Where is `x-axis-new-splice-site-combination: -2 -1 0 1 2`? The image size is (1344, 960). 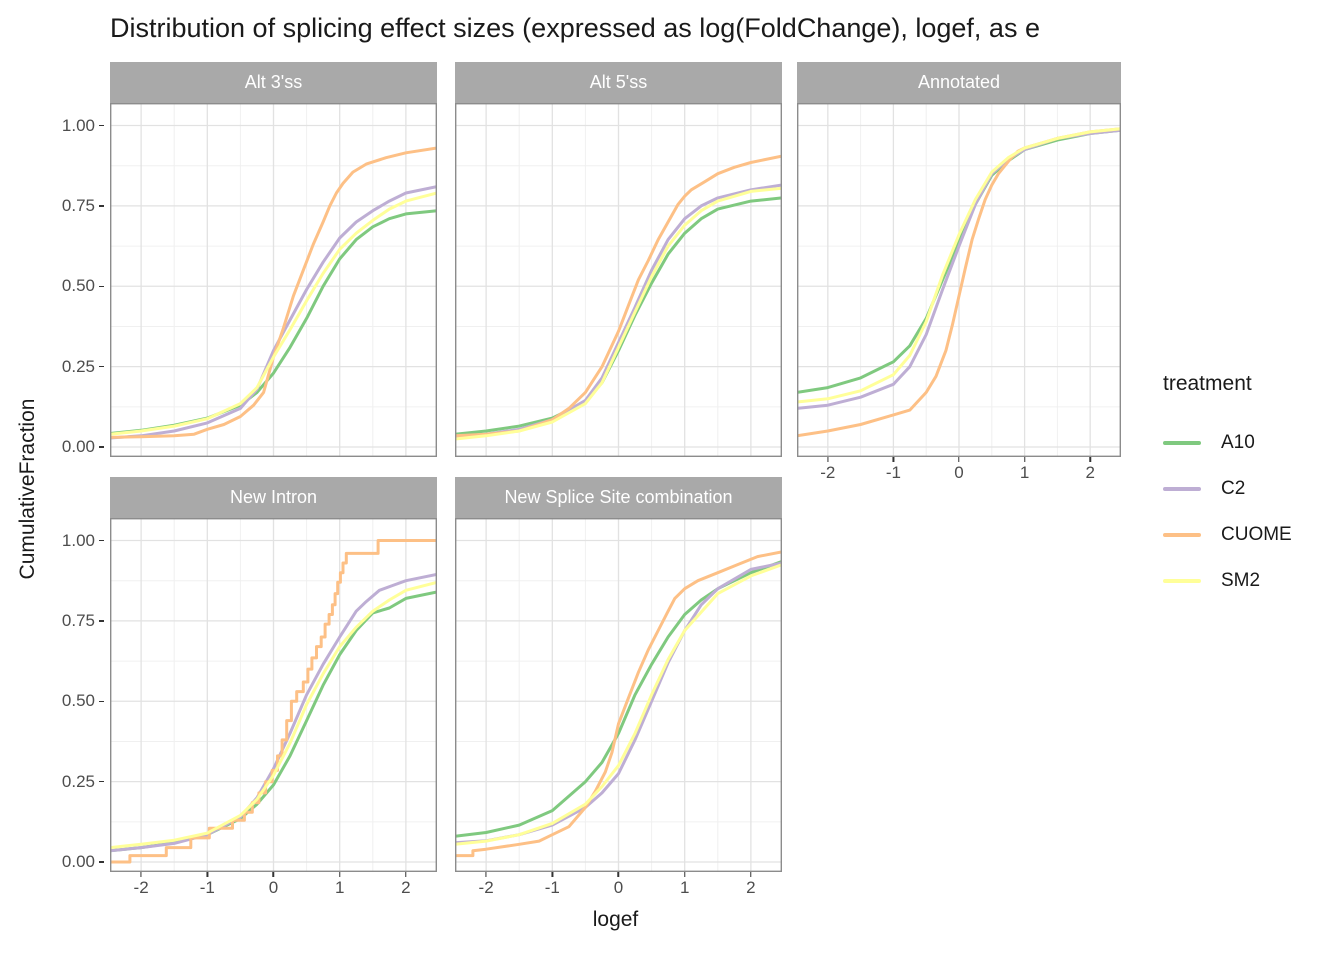 x-axis-new-splice-site-combination: -2 -1 0 1 2 is located at coordinates (618, 885).